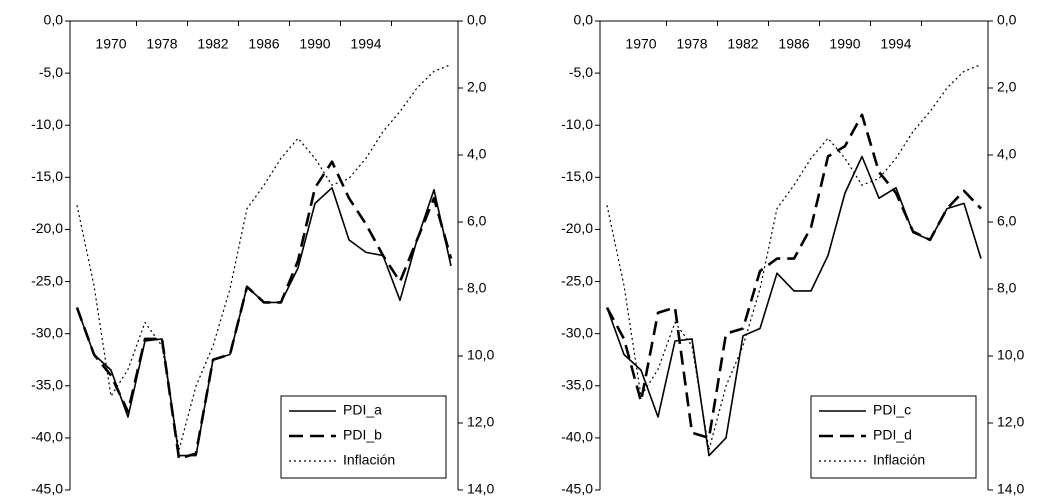 Image resolution: width=1040 pixels, height=503 pixels. I want to click on legend-label: PDI_c, so click(892, 410).